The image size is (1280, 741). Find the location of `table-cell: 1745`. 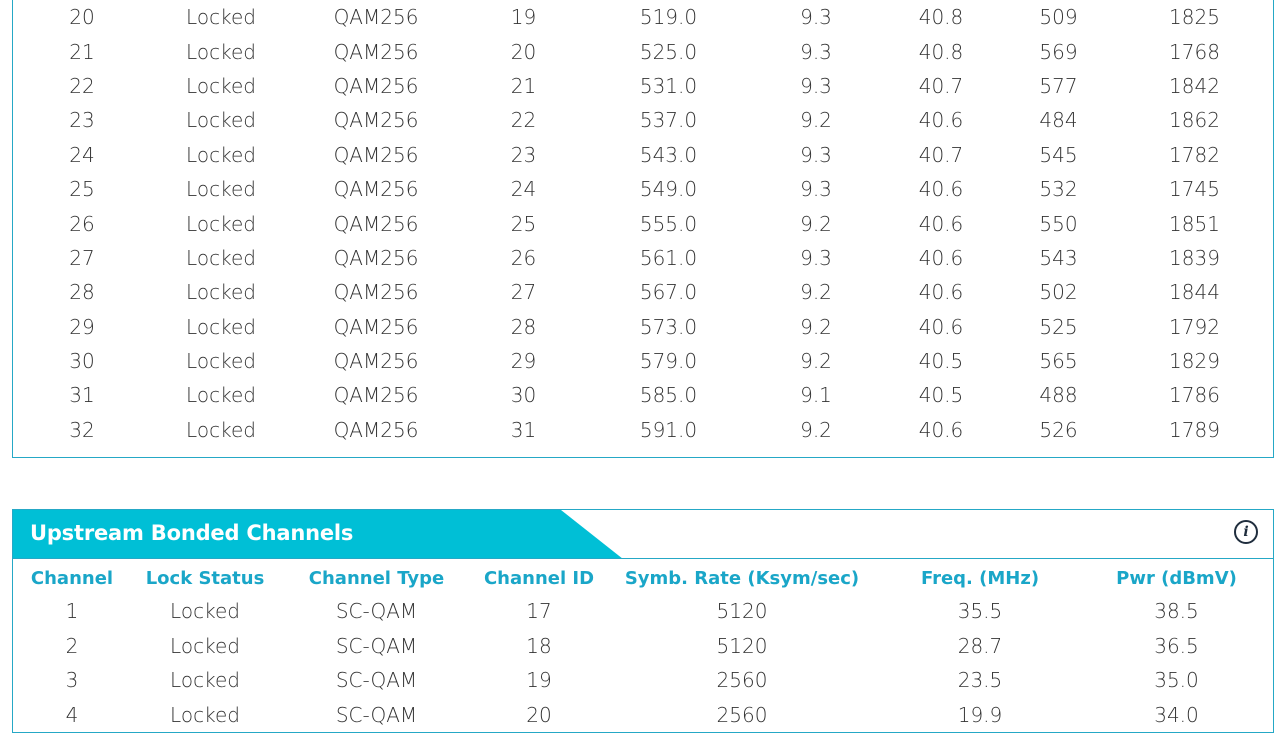

table-cell: 1745 is located at coordinates (1194, 189).